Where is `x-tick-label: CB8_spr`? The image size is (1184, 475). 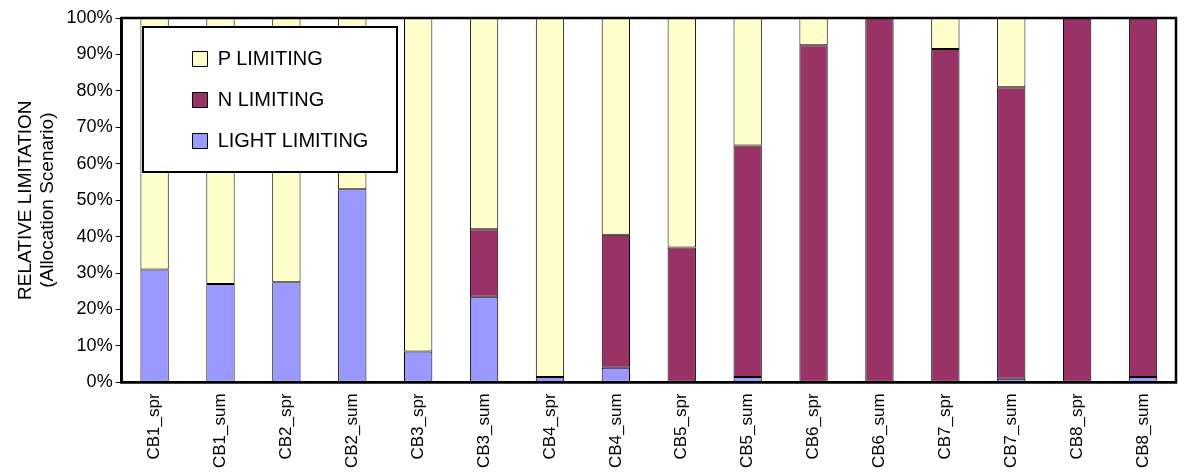
x-tick-label: CB8_spr is located at coordinates (1076, 426).